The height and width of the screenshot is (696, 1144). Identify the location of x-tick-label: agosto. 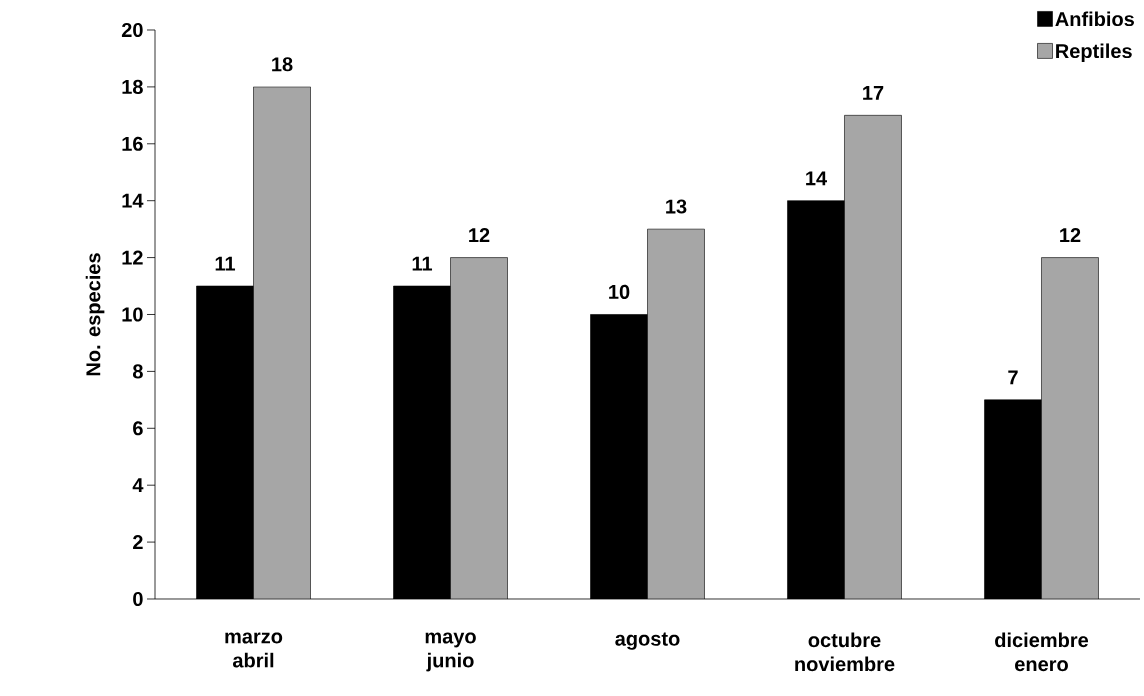
(647, 641).